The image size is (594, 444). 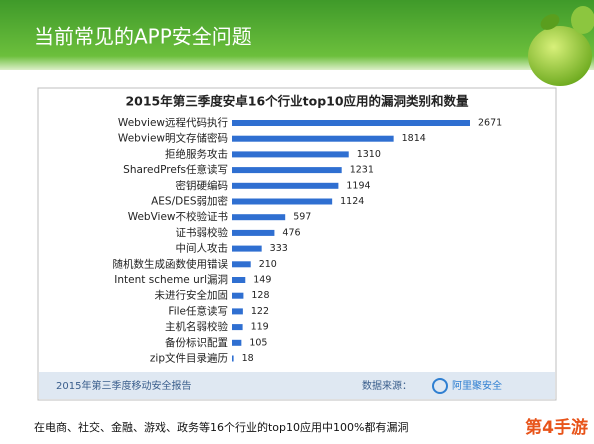 What do you see at coordinates (362, 170) in the screenshot?
I see `value-label: 1231` at bounding box center [362, 170].